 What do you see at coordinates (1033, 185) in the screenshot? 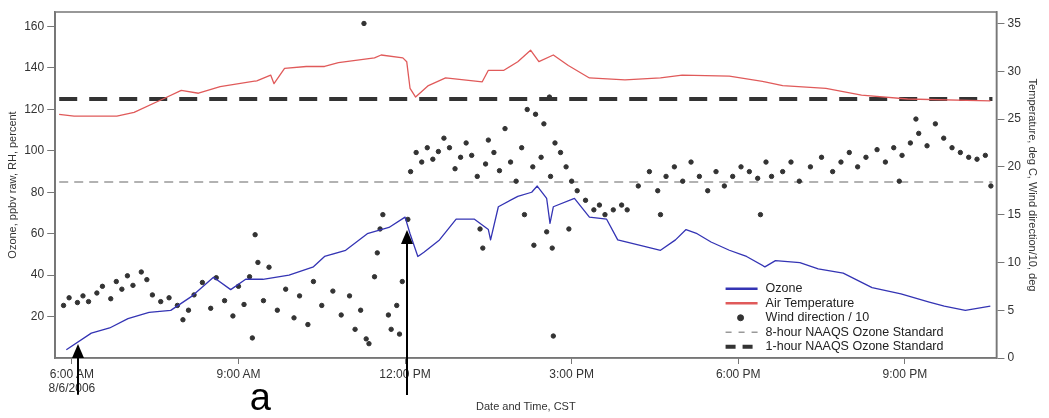
I see `y2-axis-title: Temperature, deg C, Wind direction/10, deg` at bounding box center [1033, 185].